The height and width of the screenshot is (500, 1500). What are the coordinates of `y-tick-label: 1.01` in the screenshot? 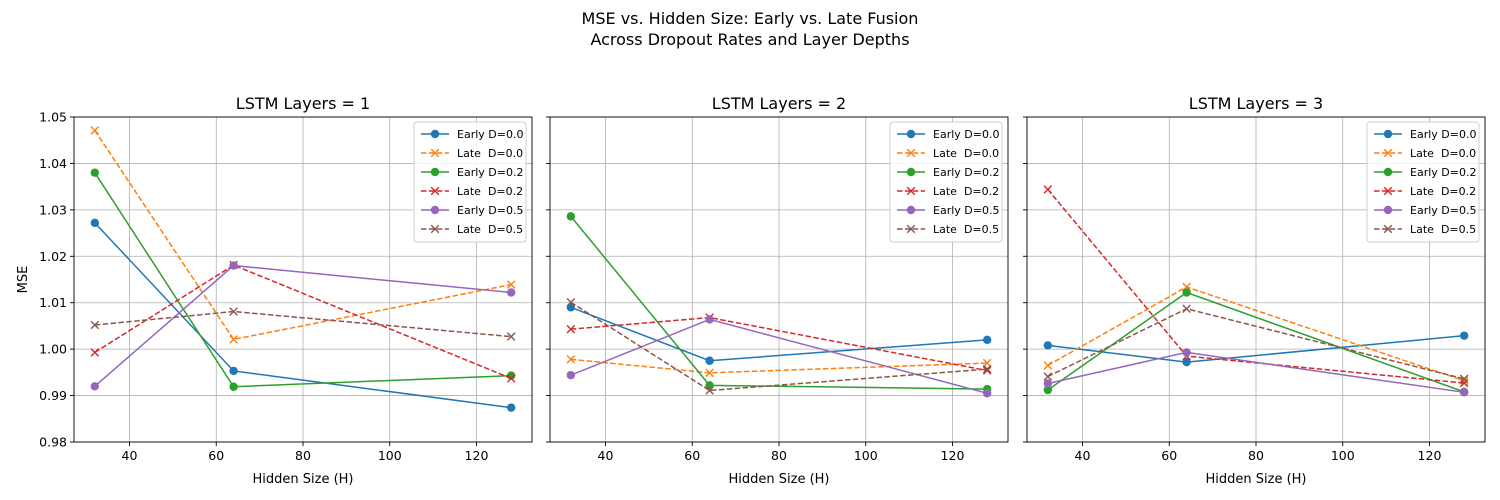 It's located at (53, 302).